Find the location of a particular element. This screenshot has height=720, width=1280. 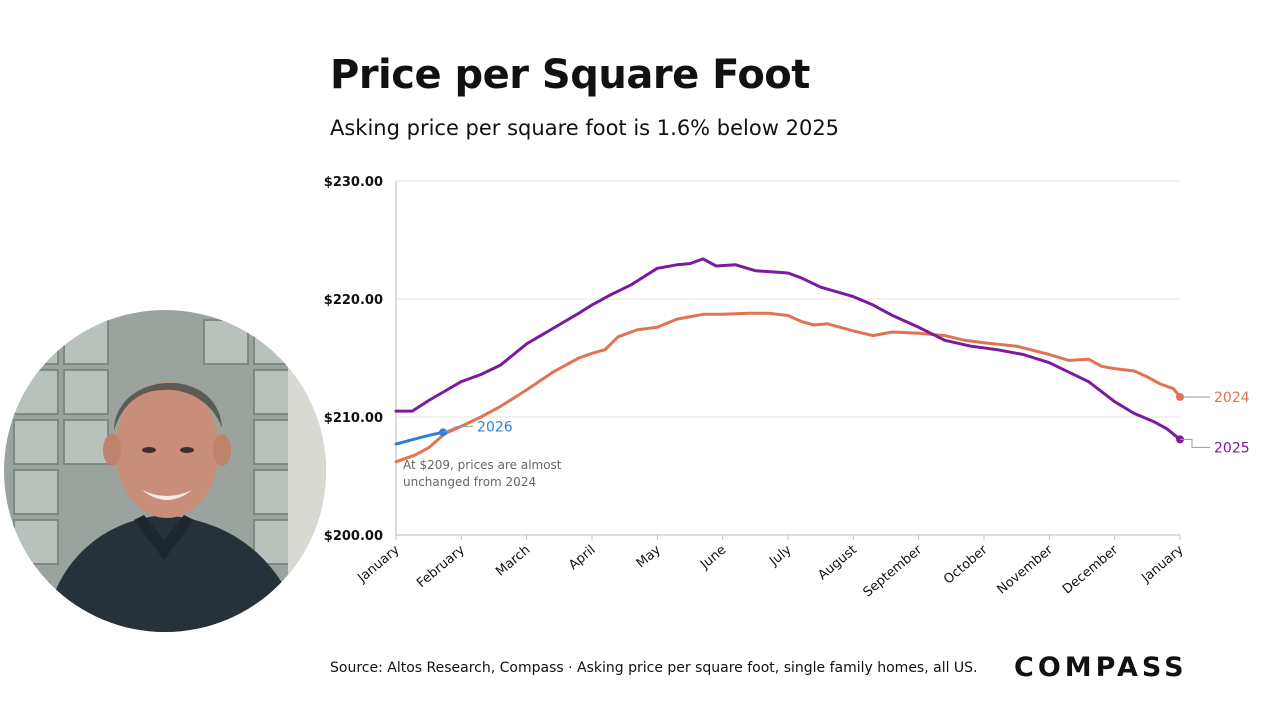

compass-logo: COMPASS is located at coordinates (1101, 667).